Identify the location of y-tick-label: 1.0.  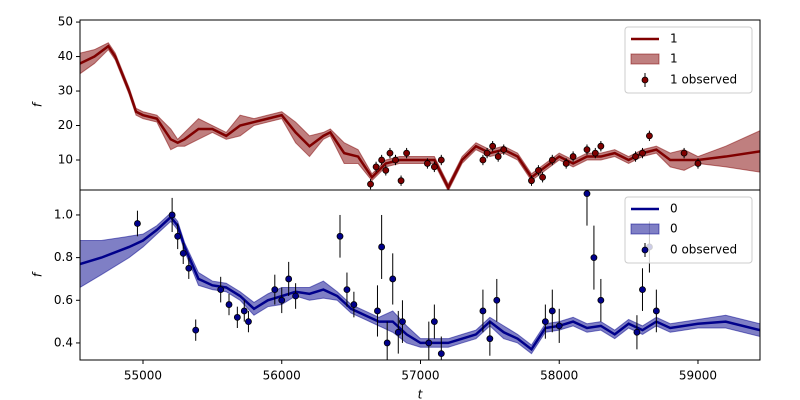
(63, 214).